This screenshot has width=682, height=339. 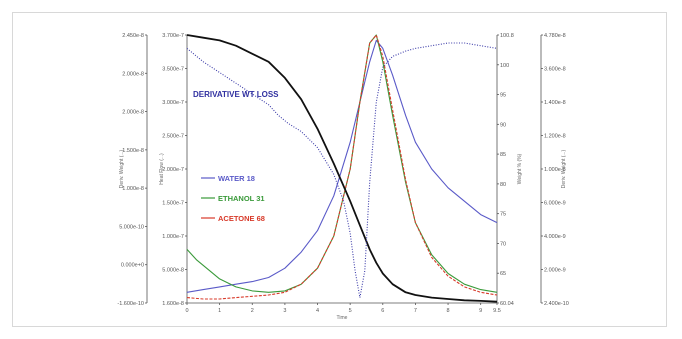 I want to click on tick-label-right_outer-6: 4.000e-9, so click(x=555, y=237).